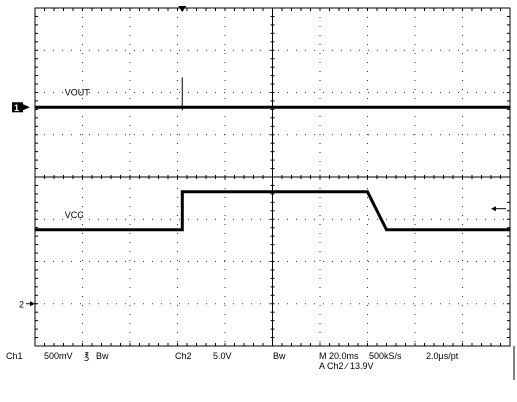 The image size is (517, 402). Describe the element at coordinates (21, 304) in the screenshot. I see `ch2-marker-label: 2` at that location.